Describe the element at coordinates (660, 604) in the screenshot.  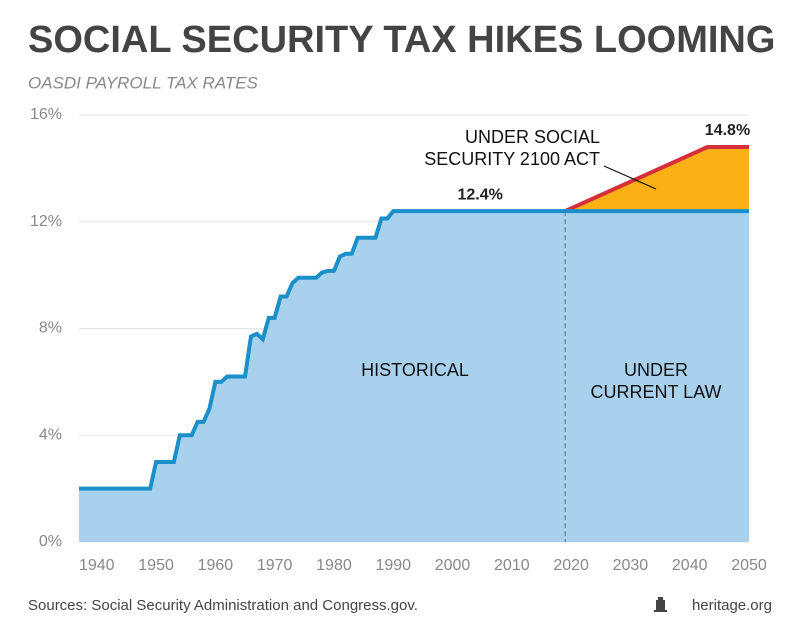
I see `brand-icon` at that location.